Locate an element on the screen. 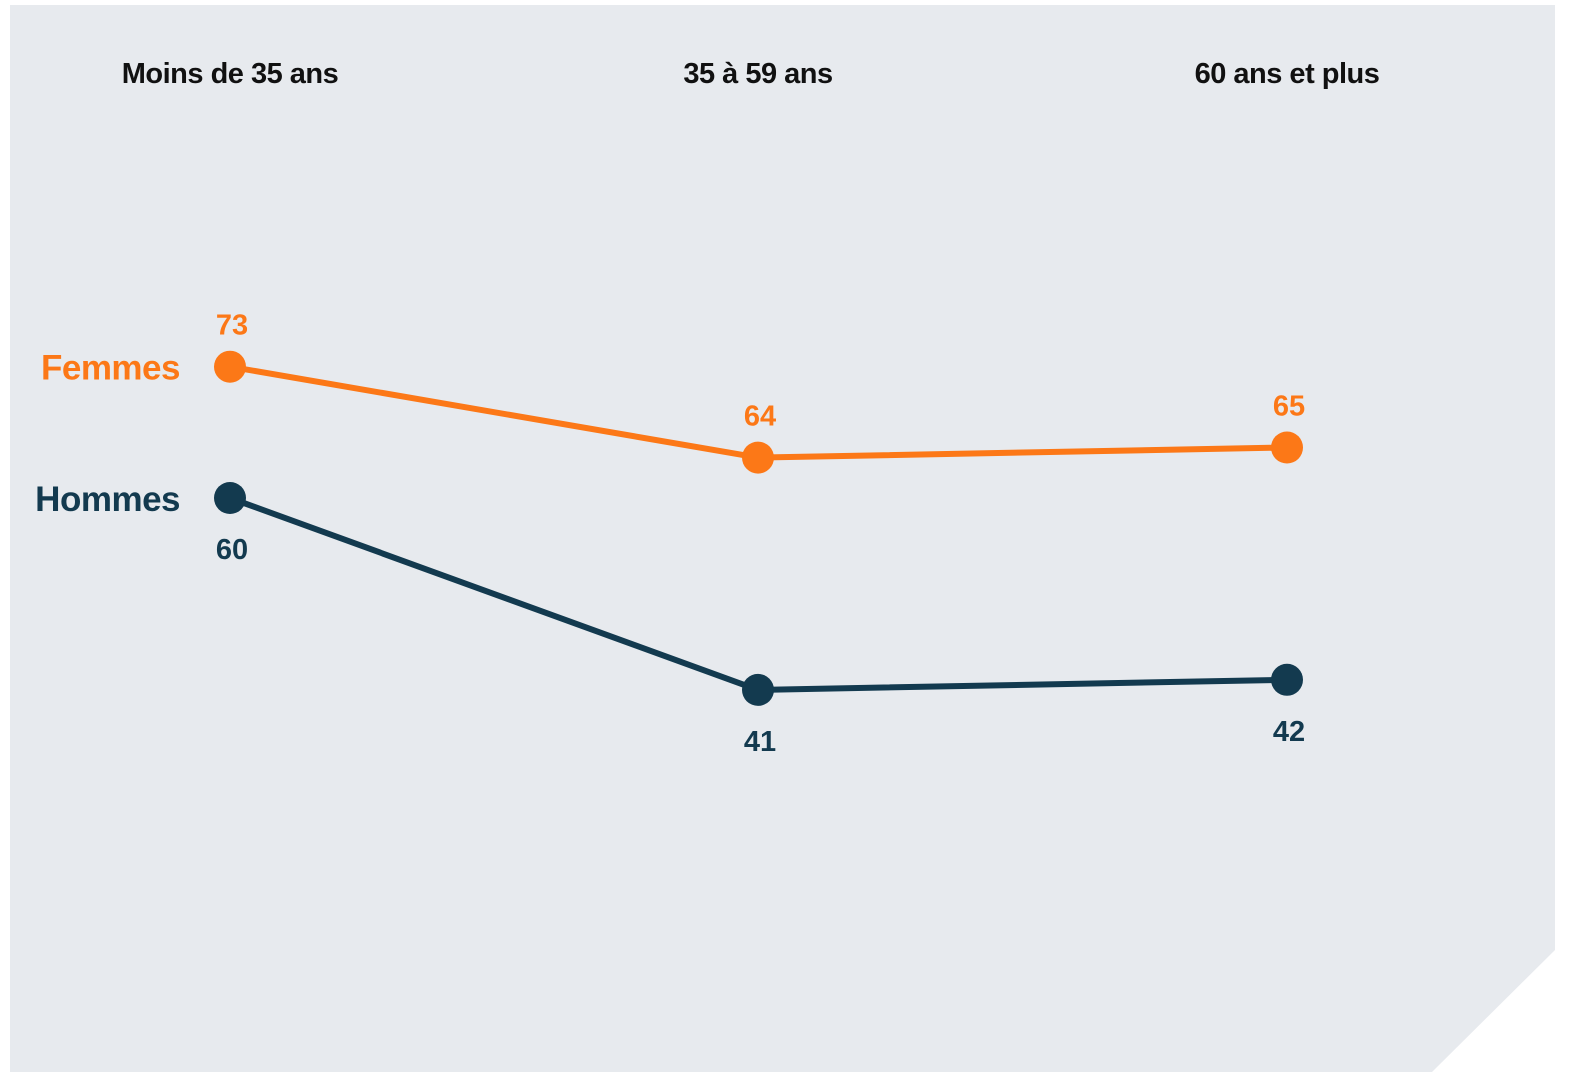 This screenshot has width=1581, height=1082. category-label-60-ans-et-plus: 60 ans et plus is located at coordinates (1287, 74).